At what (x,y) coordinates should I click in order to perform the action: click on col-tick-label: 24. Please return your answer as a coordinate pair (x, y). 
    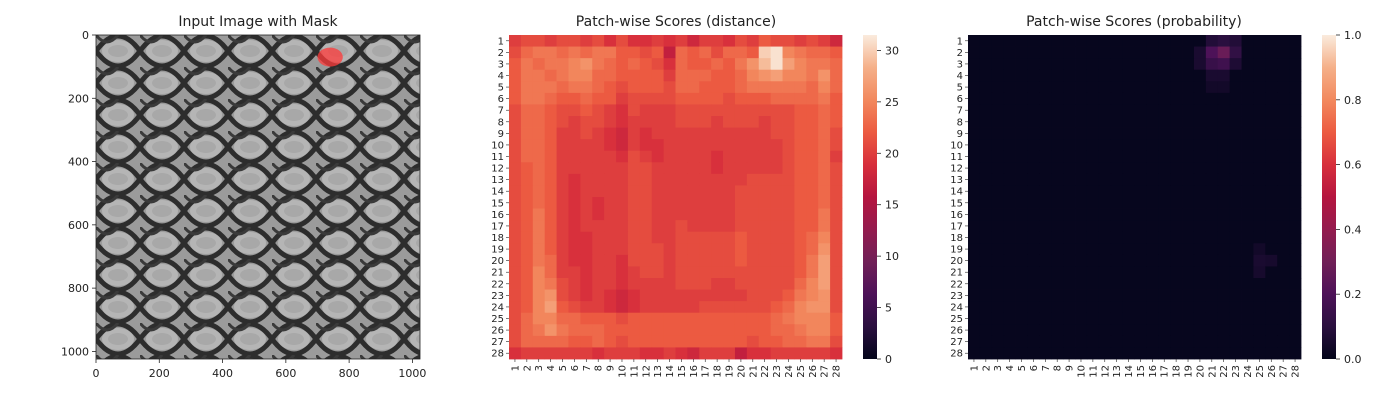
    Looking at the image, I should click on (1248, 371).